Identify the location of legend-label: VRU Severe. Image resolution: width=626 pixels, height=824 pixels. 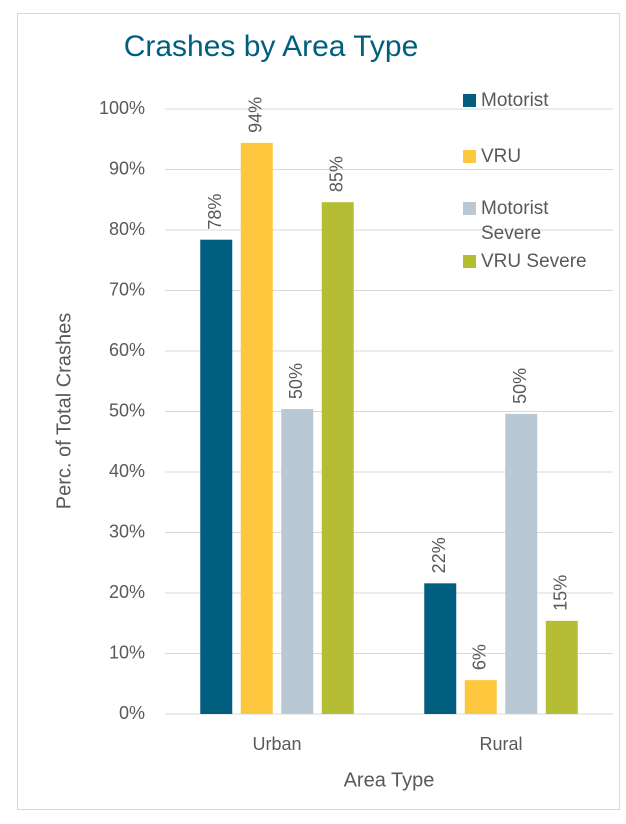
(534, 261).